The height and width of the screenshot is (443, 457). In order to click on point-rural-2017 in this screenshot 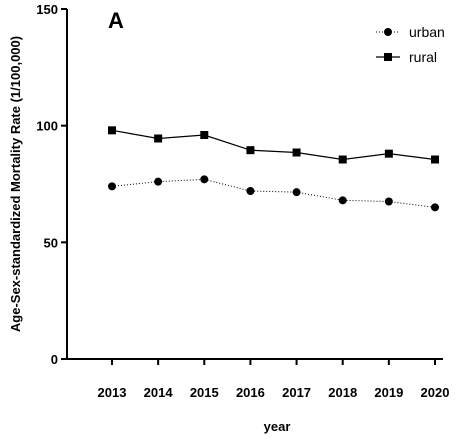, I will do `click(296, 152)`.